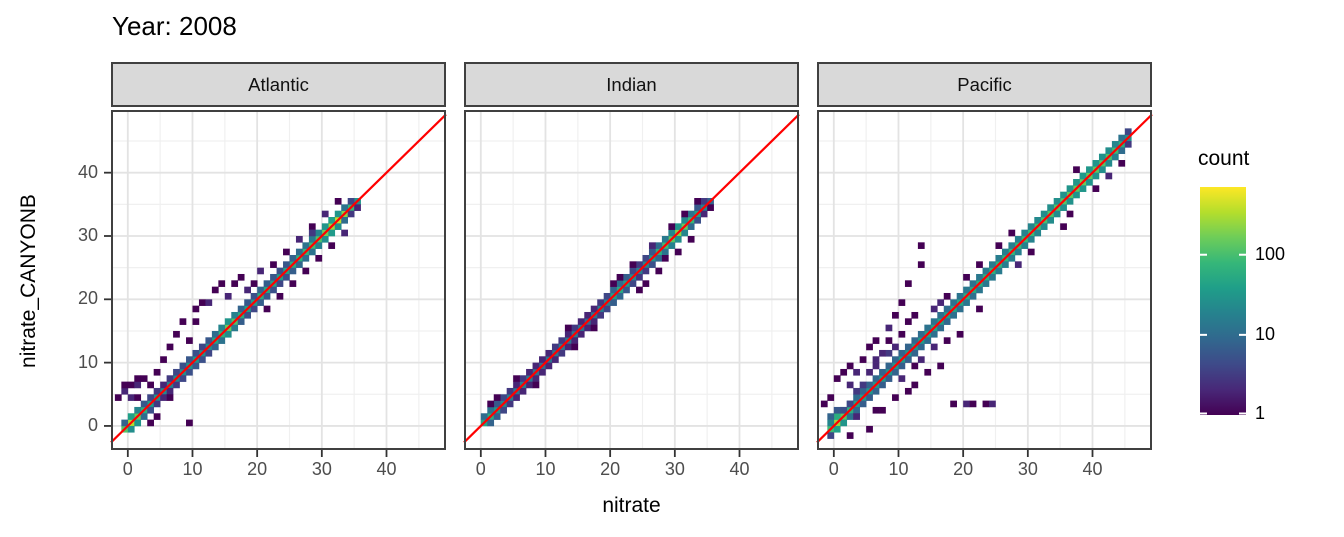  I want to click on legend-tick-label: 1, so click(1260, 412).